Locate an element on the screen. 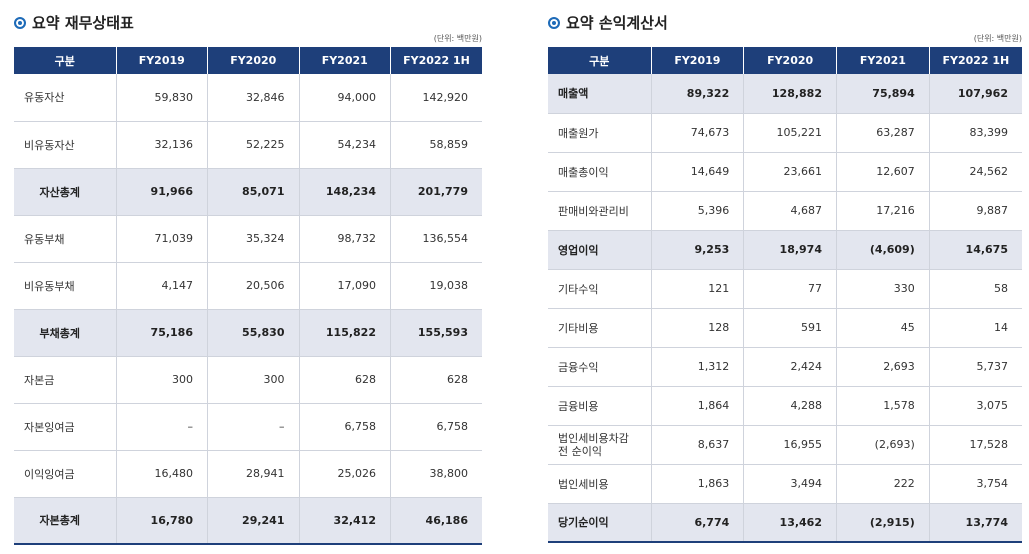  income-statement-title: 요약 손익계산서 is located at coordinates (608, 22).